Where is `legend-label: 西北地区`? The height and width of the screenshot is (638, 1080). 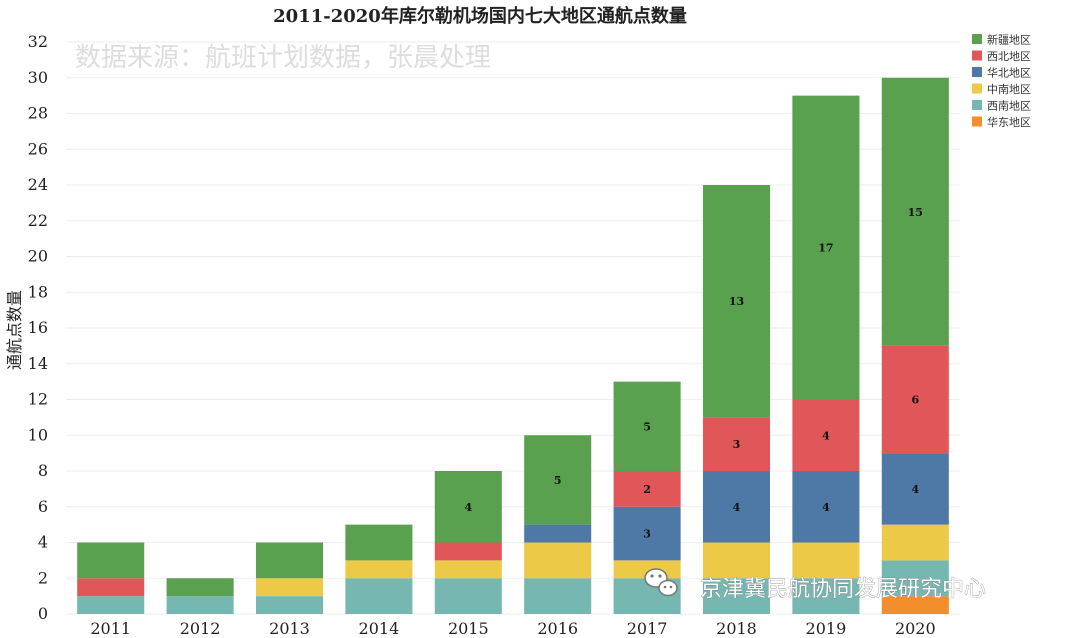
legend-label: 西北地区 is located at coordinates (1009, 56).